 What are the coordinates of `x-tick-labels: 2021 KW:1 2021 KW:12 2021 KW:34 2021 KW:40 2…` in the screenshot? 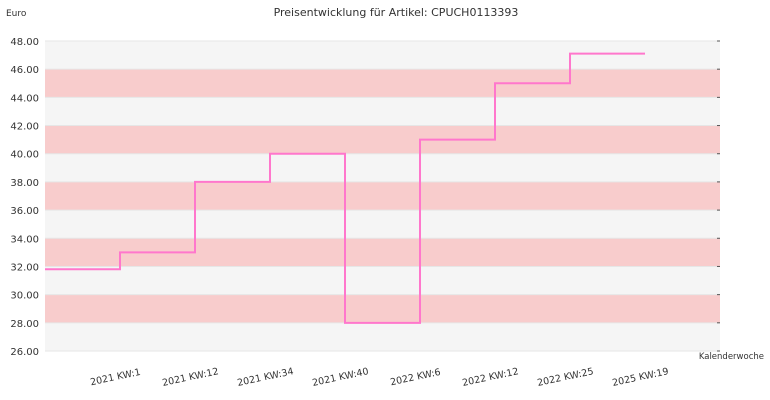 It's located at (379, 377).